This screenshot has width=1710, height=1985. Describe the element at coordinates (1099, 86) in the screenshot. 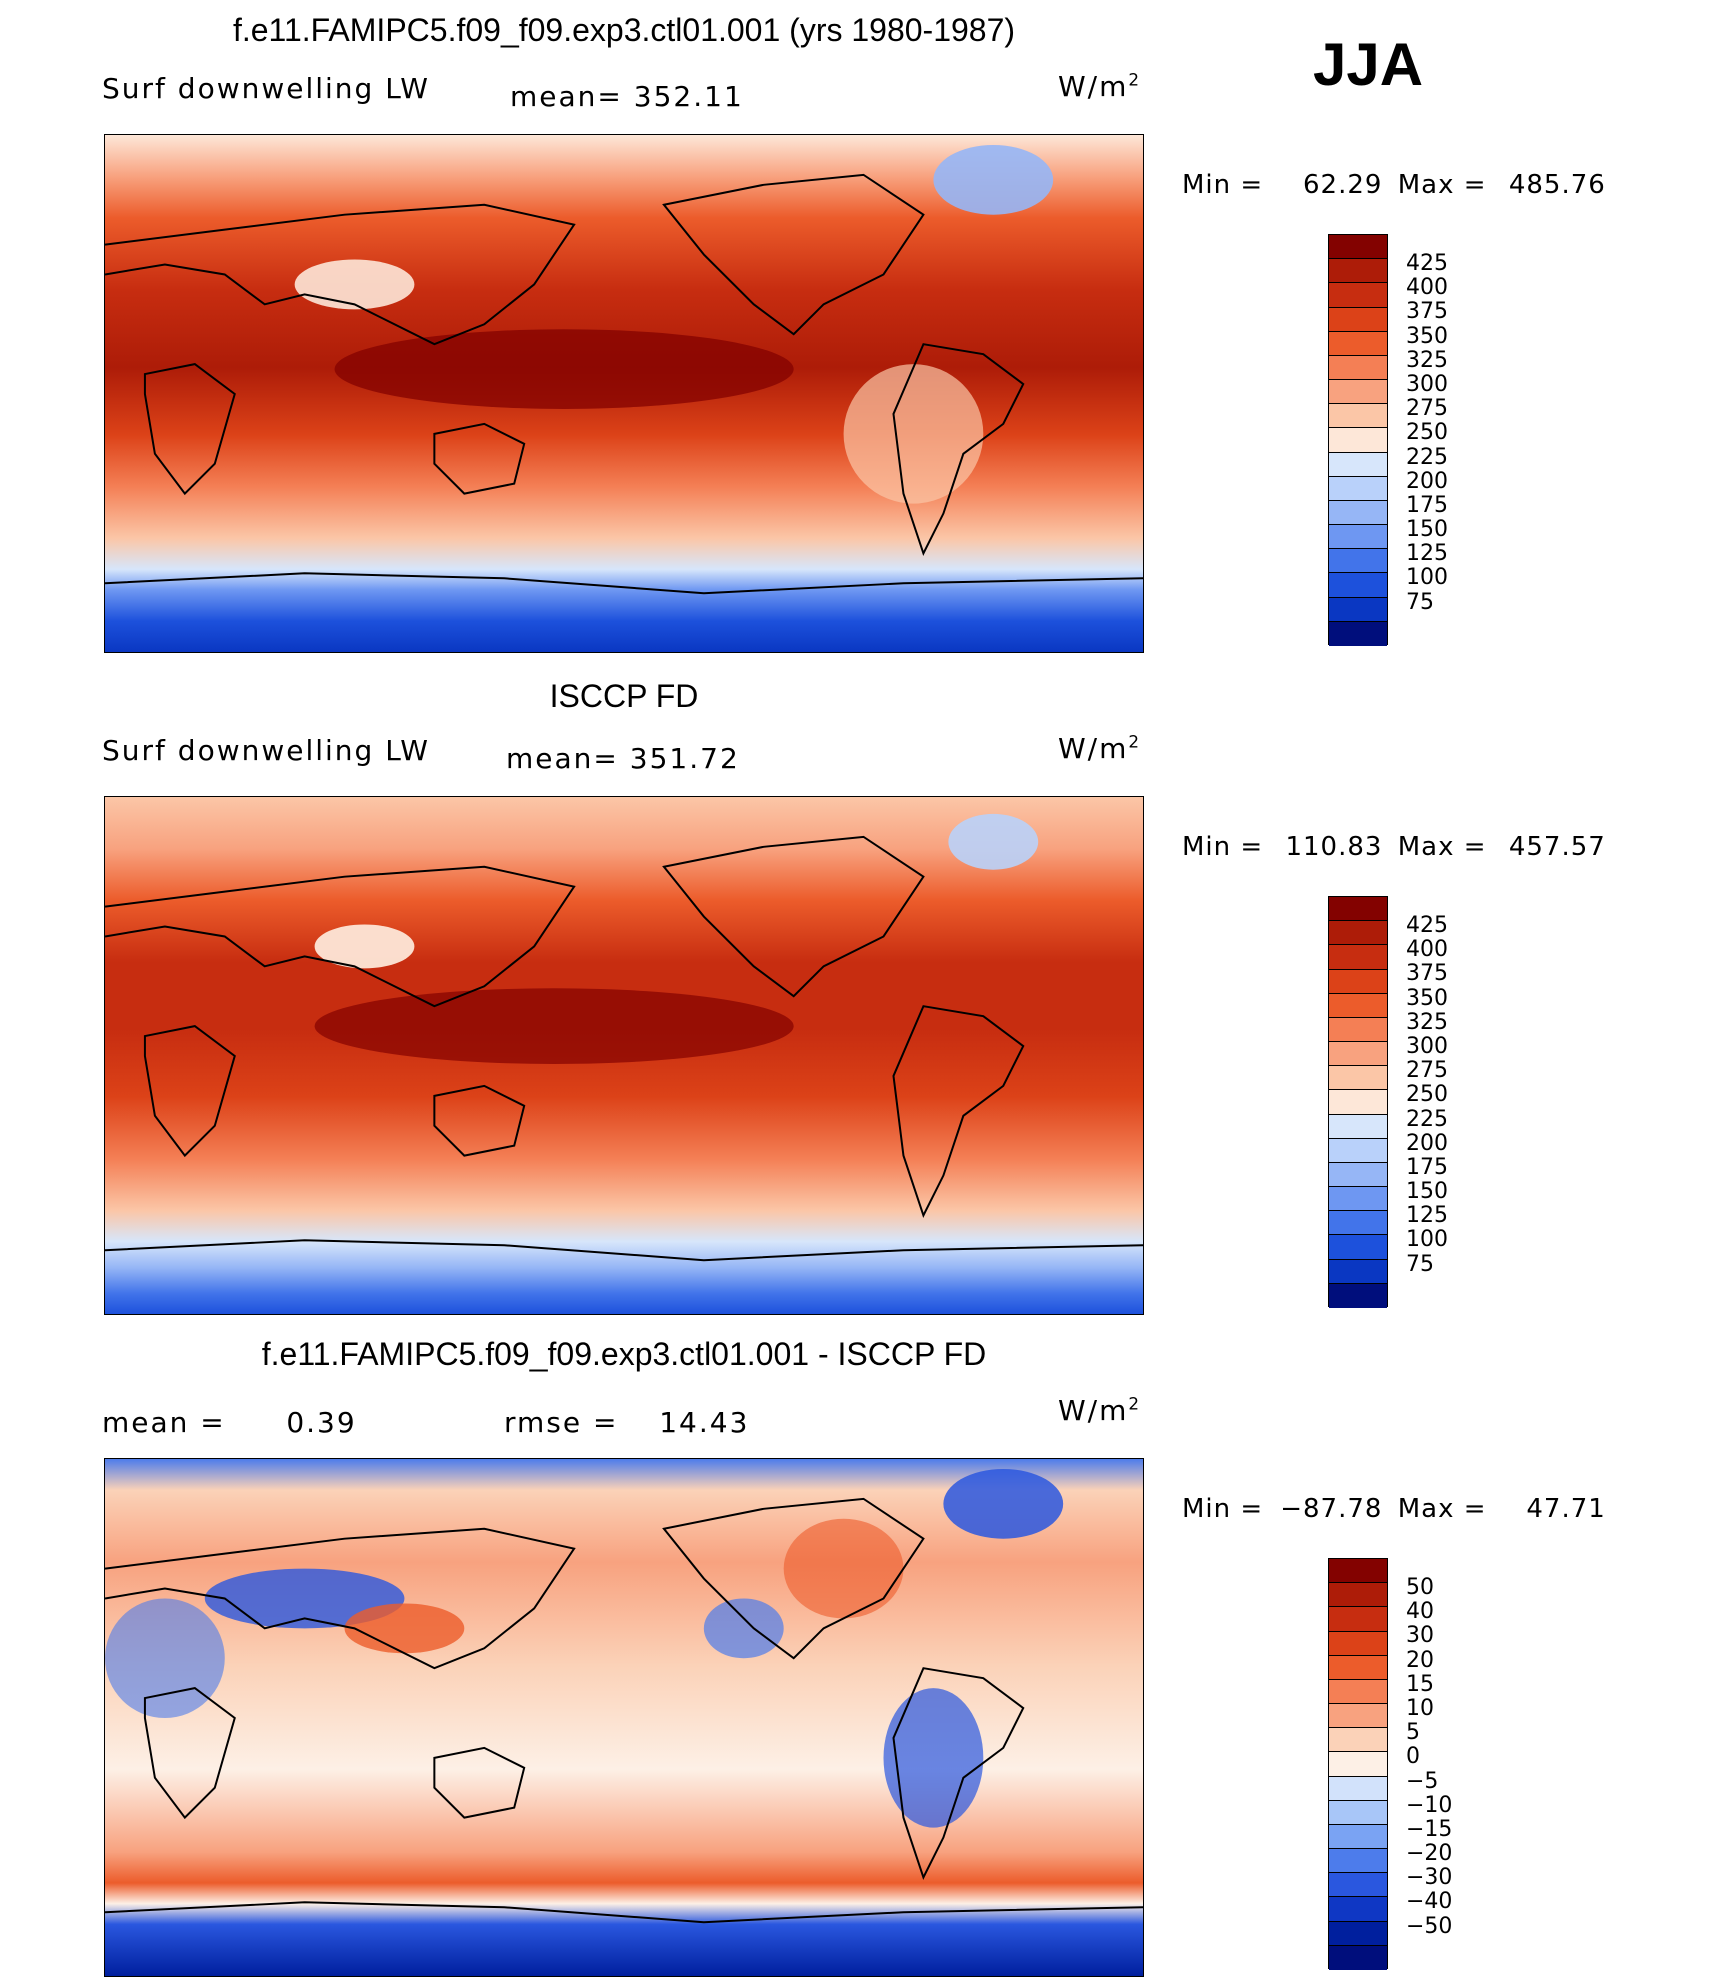

I see `panel-1-units: W/m2` at that location.